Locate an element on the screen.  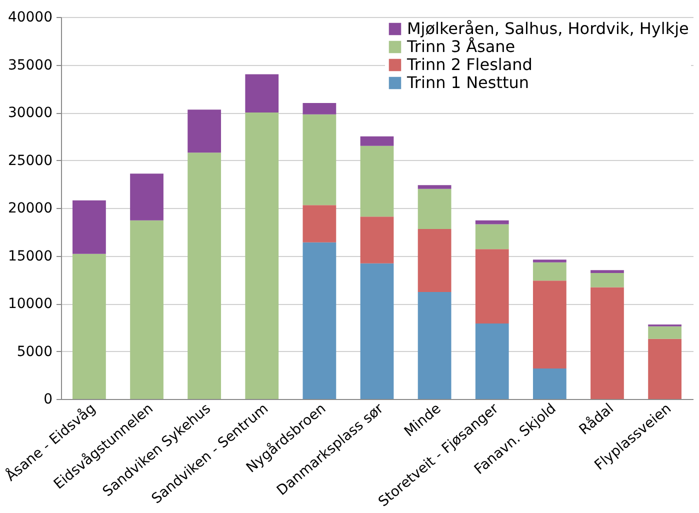
legend-label: Trinn 2 Flesland is located at coordinates (469, 64).